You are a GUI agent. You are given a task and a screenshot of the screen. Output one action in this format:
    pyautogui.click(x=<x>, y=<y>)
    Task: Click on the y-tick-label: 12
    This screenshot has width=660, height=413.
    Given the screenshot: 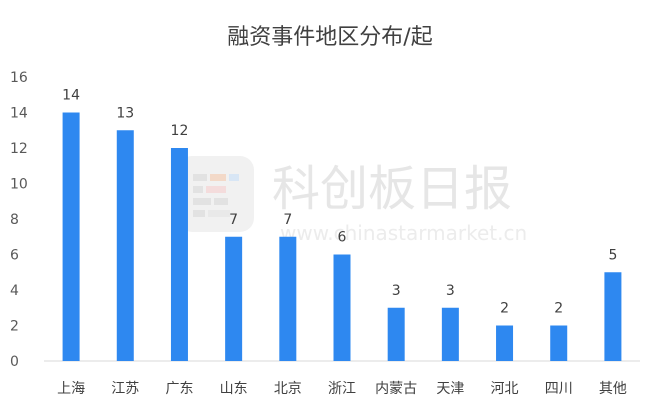 What is the action you would take?
    pyautogui.click(x=19, y=149)
    